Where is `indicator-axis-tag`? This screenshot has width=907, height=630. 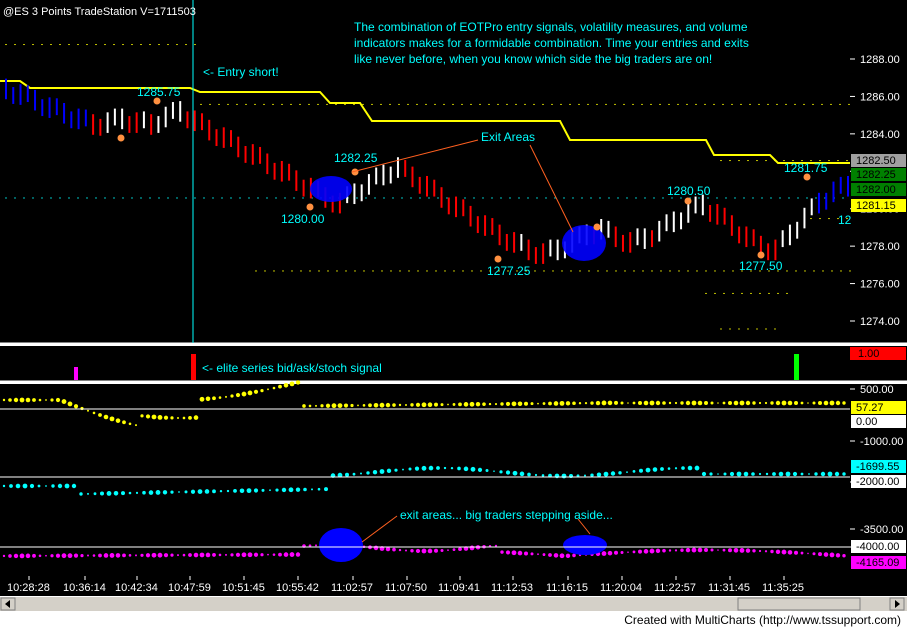 indicator-axis-tag is located at coordinates (878, 407).